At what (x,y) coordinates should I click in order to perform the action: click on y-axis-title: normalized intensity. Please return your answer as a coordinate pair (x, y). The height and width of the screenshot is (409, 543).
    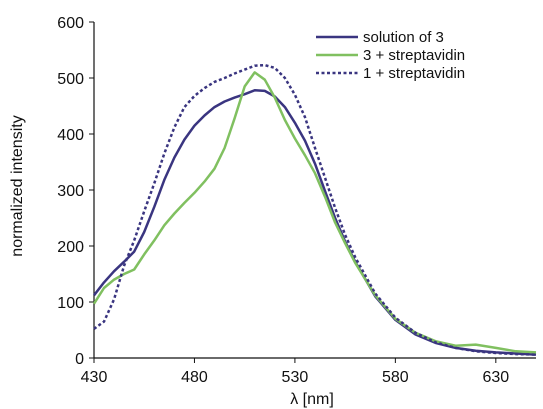
    Looking at the image, I should click on (17, 185).